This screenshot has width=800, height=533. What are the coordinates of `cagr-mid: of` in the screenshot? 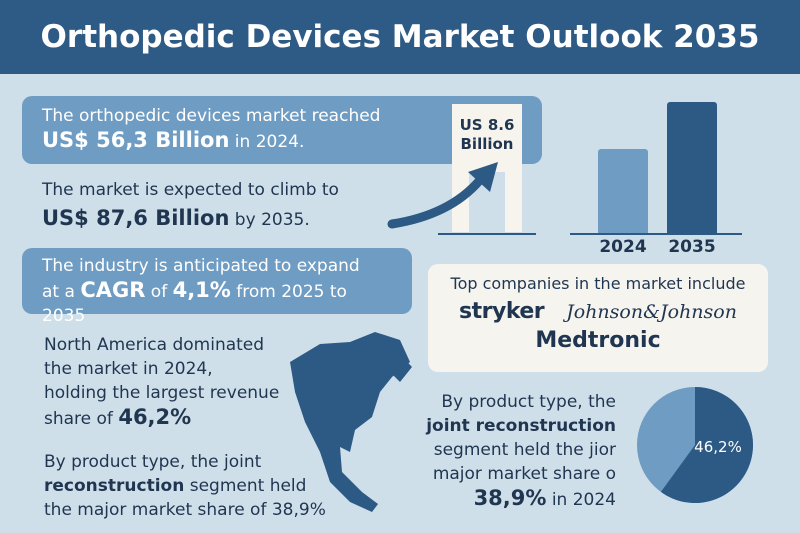 It's located at (159, 292).